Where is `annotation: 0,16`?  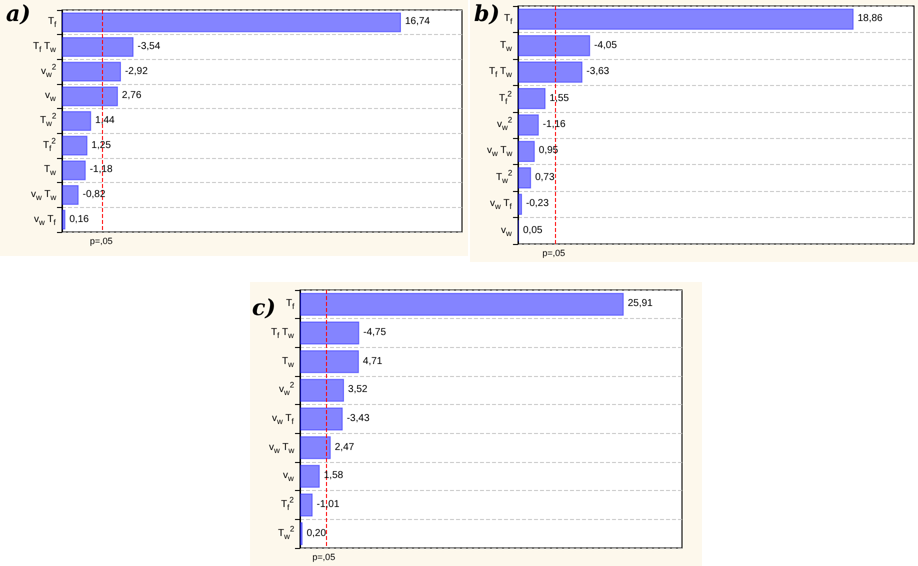 annotation: 0,16 is located at coordinates (79, 220).